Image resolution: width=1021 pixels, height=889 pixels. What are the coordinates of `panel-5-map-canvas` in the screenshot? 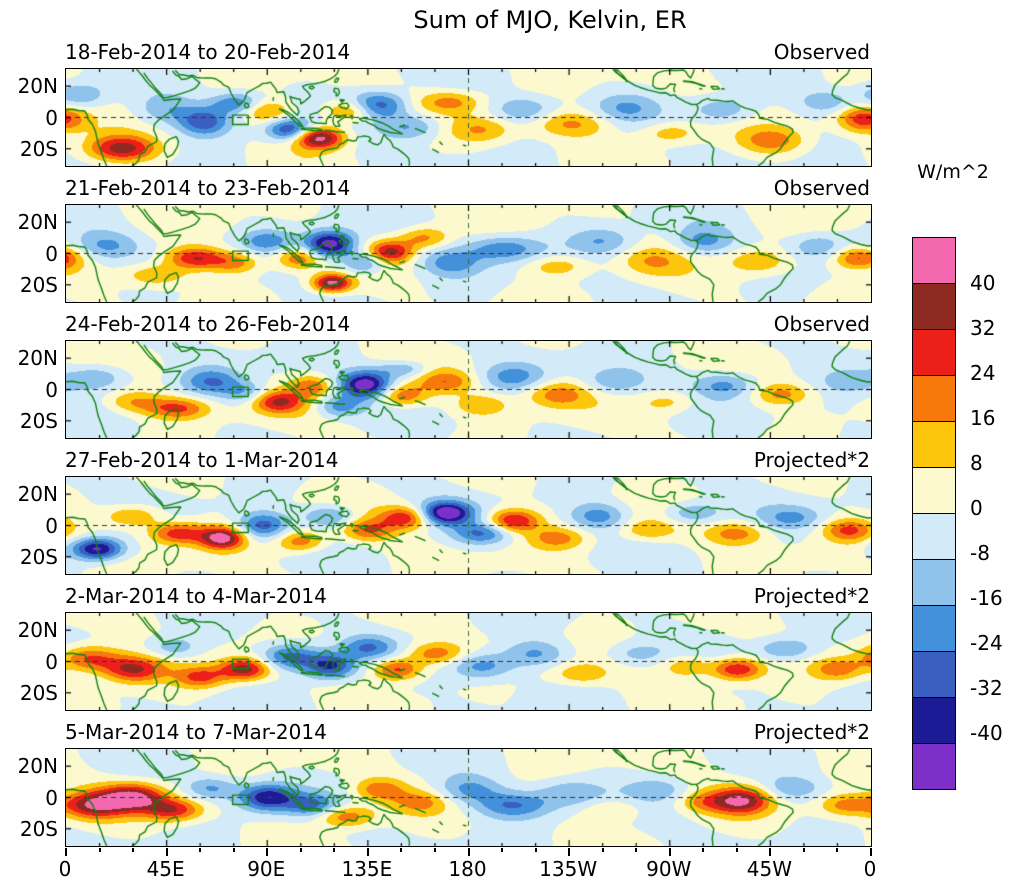 It's located at (468, 661).